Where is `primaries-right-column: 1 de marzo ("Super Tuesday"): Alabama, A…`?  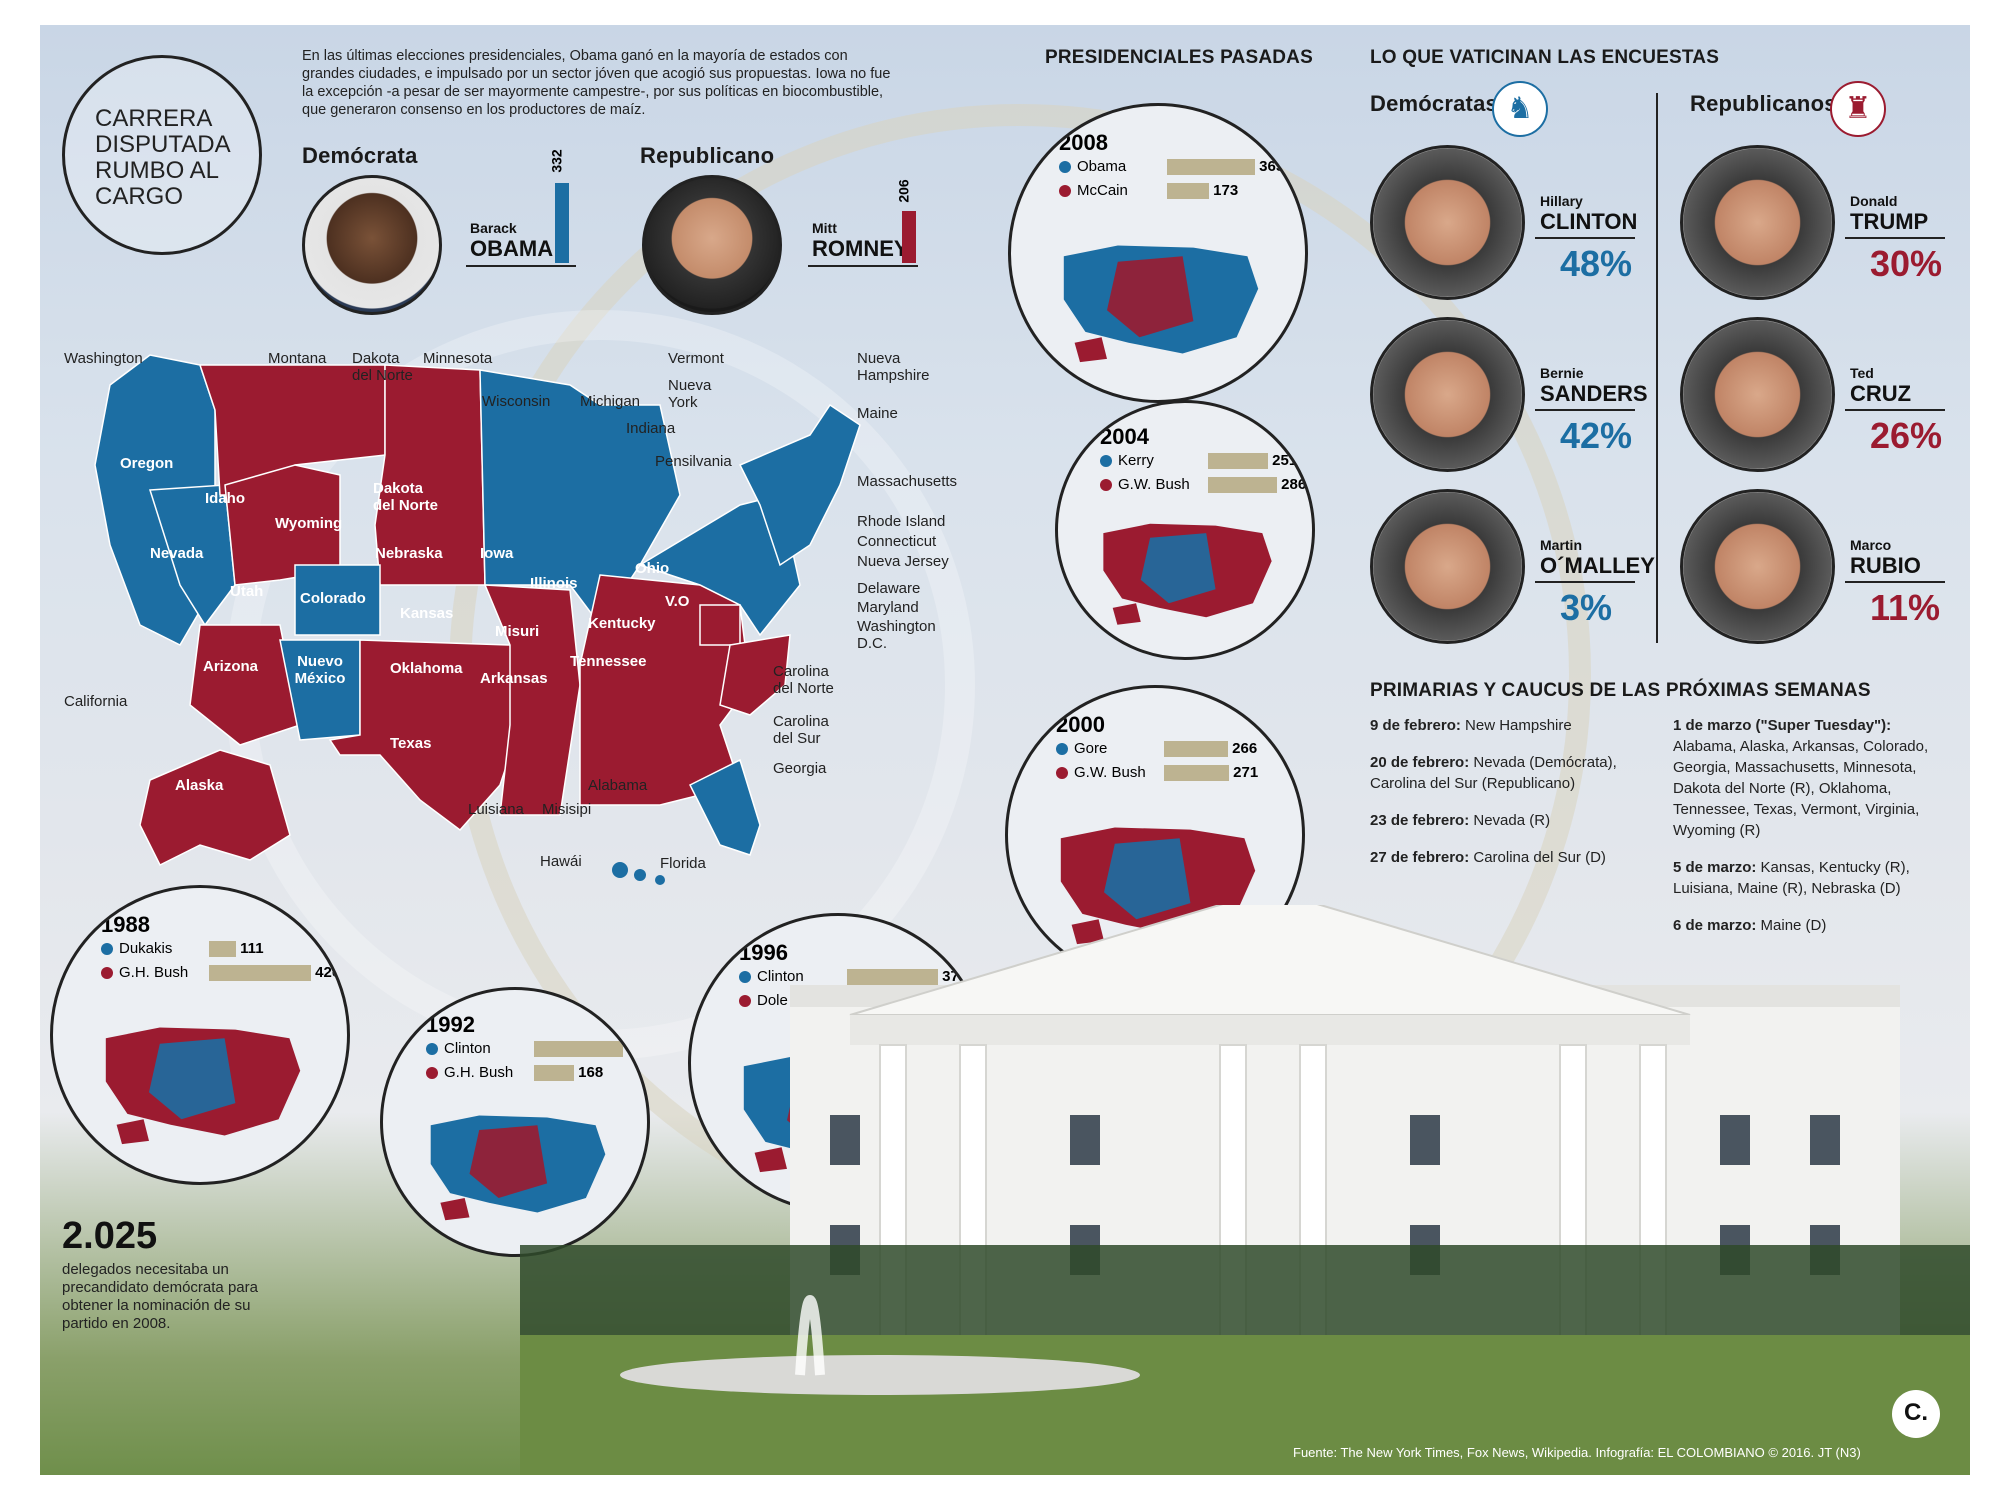
primaries-right-column: 1 de marzo ("Super Tuesday"): Alabama, A… is located at coordinates (1813, 833).